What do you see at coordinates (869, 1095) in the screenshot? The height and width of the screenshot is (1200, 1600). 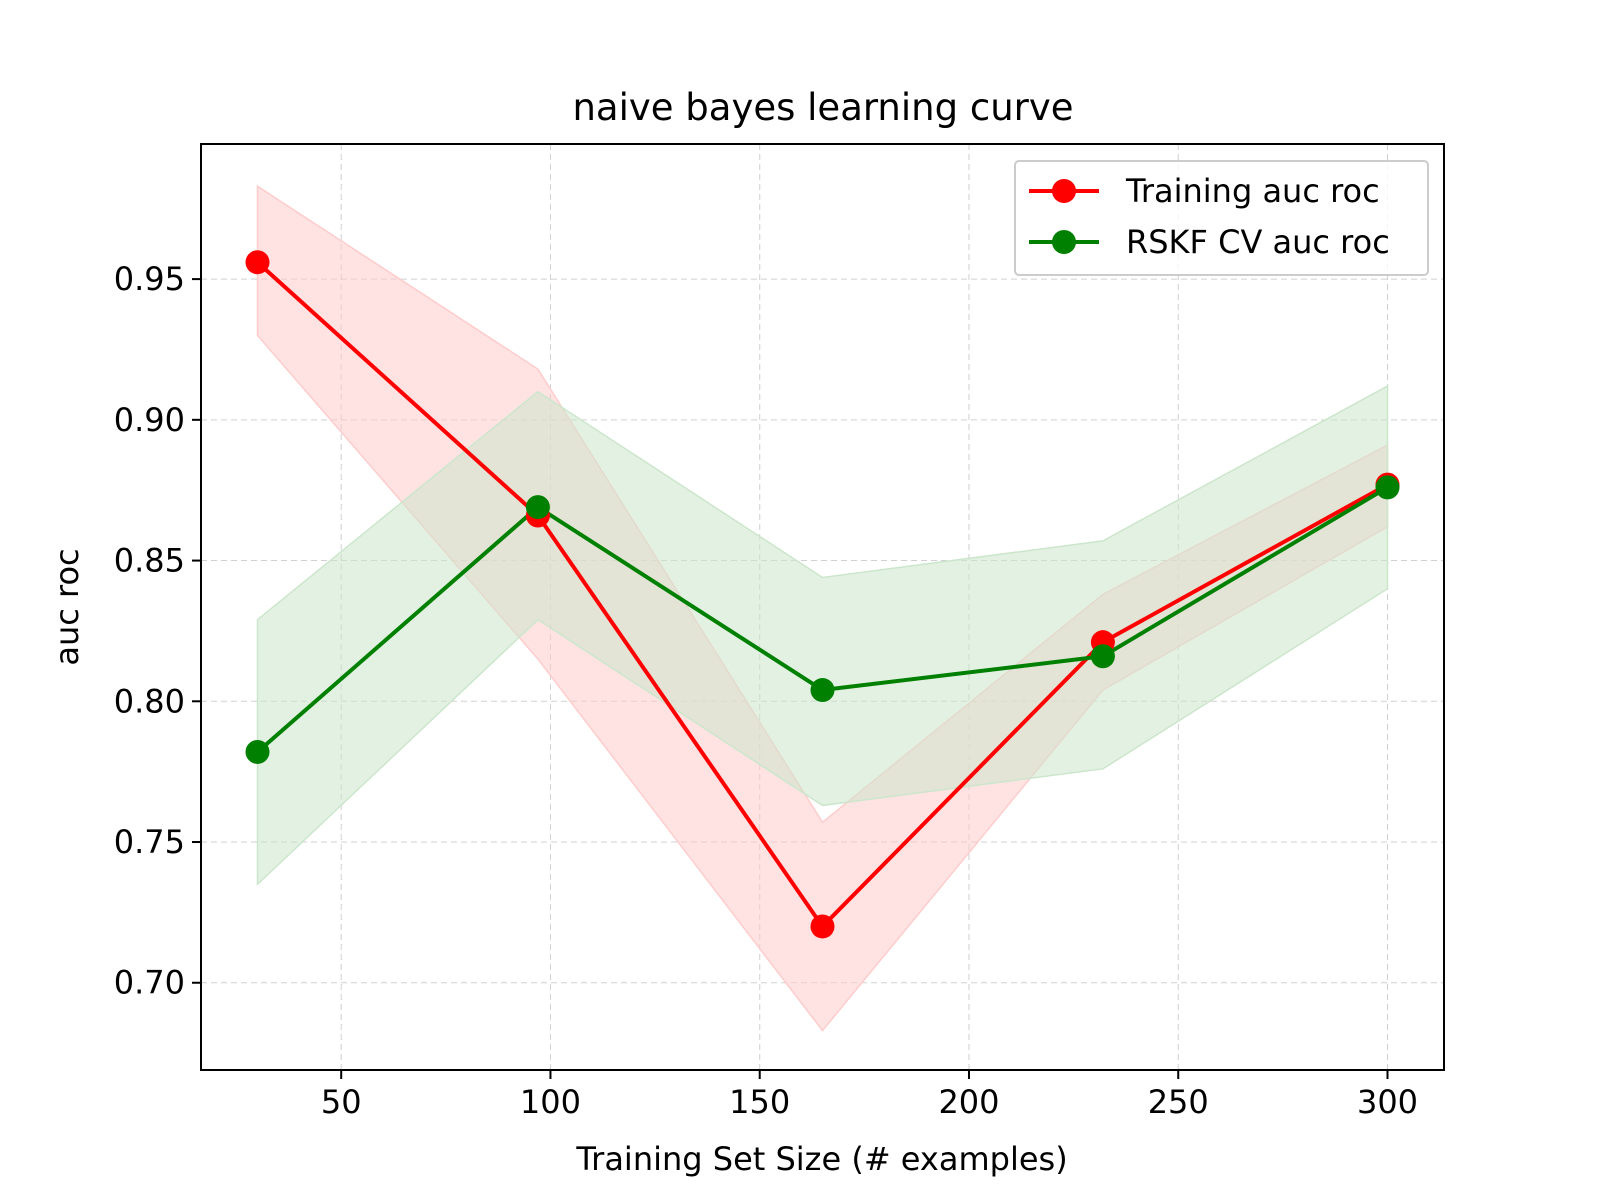 I see `x-axis-ticks: 50 100 150 200 250 300` at bounding box center [869, 1095].